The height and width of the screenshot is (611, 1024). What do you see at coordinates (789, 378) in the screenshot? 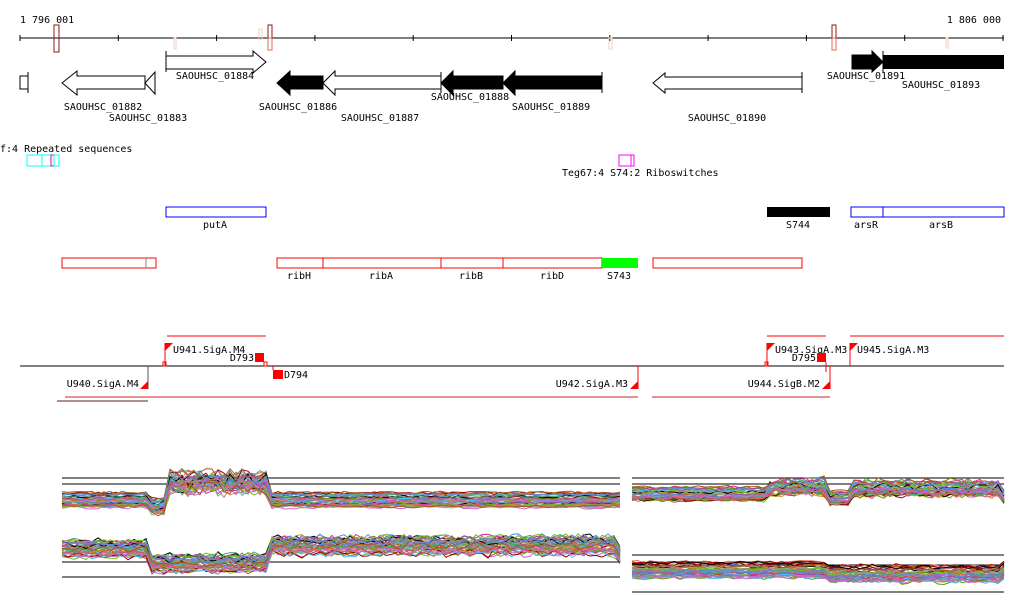
I see `promoter-U944: U944.SigB.M2` at bounding box center [789, 378].